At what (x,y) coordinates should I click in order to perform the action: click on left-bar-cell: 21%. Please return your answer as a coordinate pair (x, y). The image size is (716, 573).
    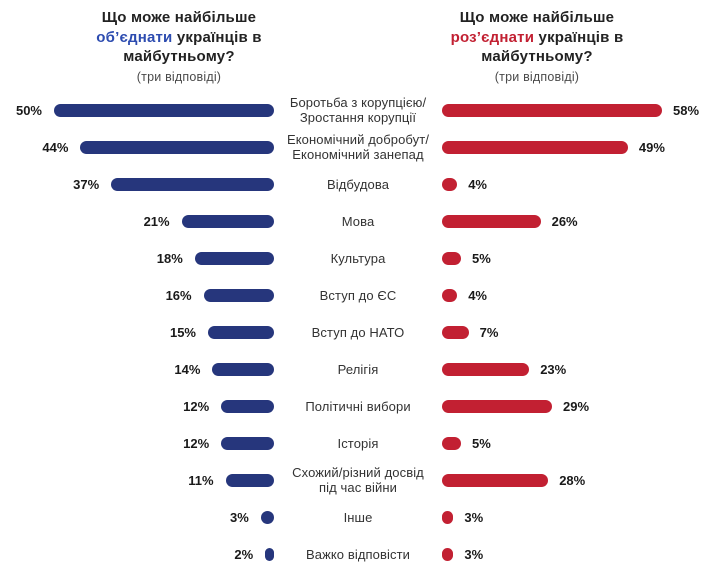
    Looking at the image, I should click on (137, 221).